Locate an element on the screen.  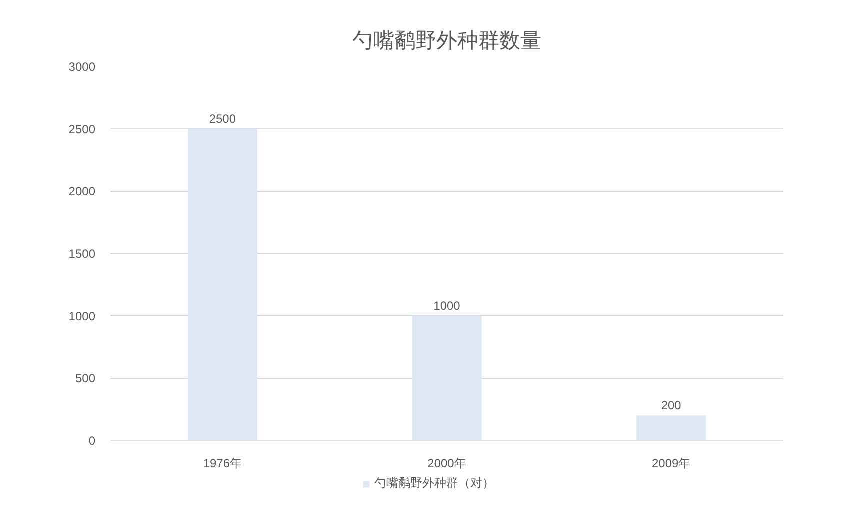
y-tick-label: 1500 is located at coordinates (82, 254).